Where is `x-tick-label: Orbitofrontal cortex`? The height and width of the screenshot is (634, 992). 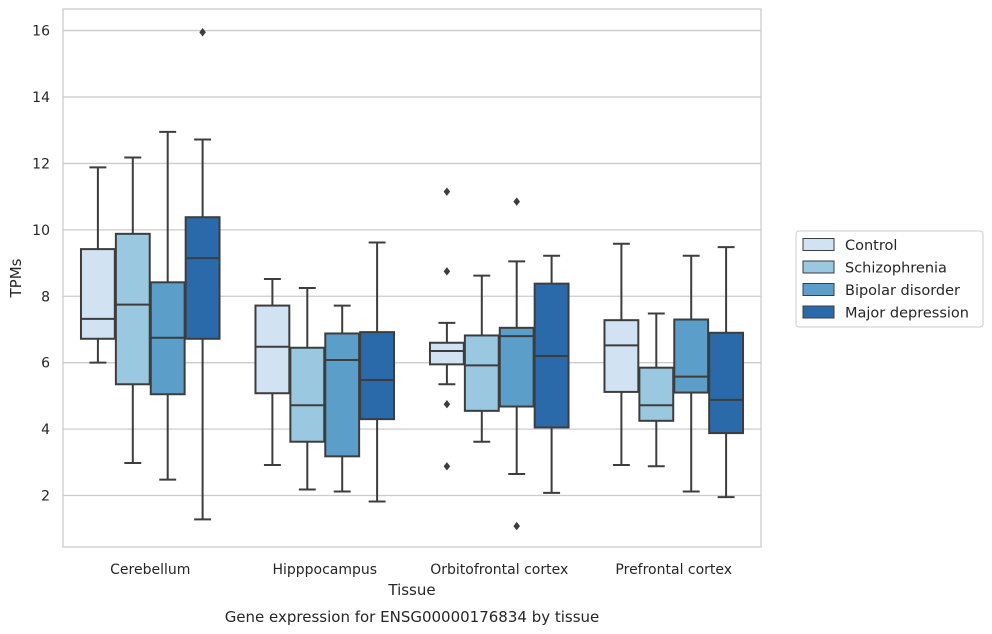 x-tick-label: Orbitofrontal cortex is located at coordinates (499, 570).